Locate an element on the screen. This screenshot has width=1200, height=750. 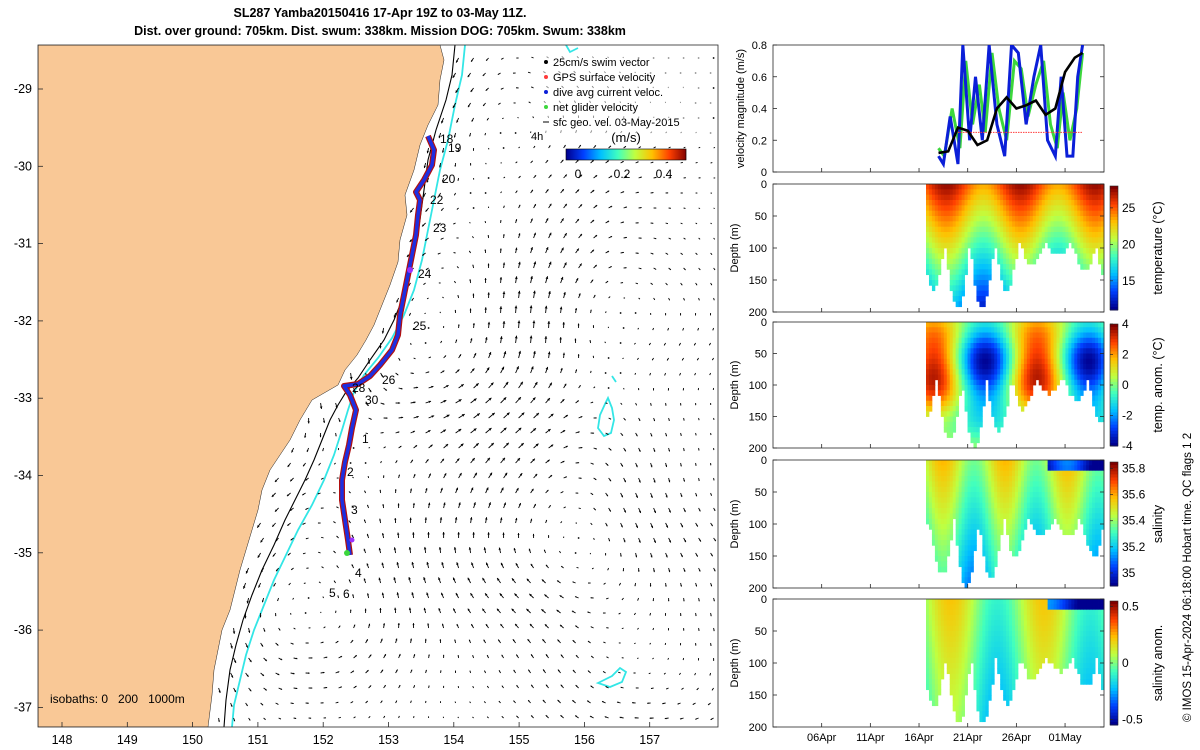
colorbar-label: temp. anom. (°C) is located at coordinates (1158, 384).